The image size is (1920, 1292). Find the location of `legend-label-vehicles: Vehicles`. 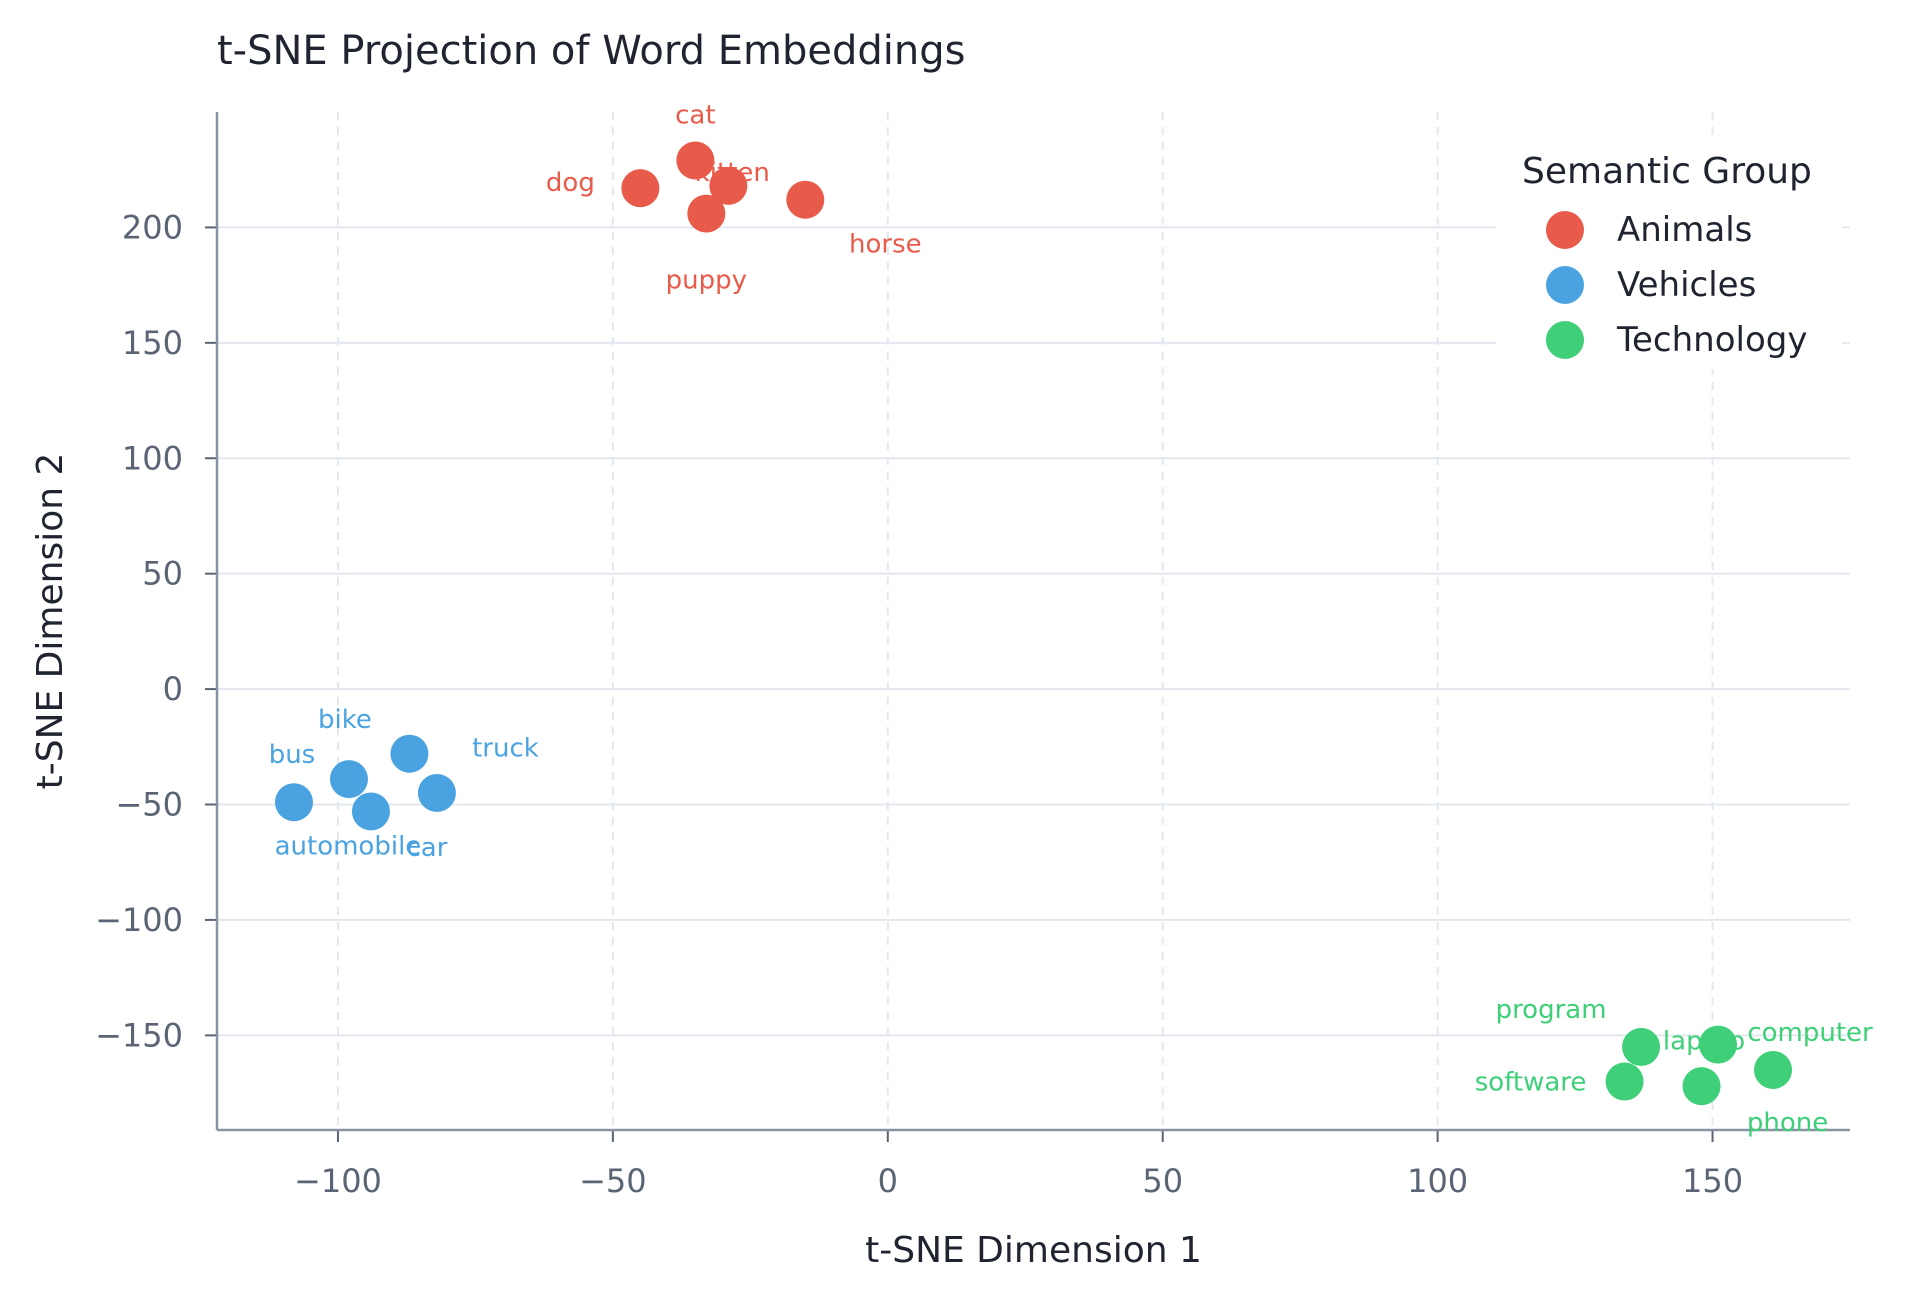

legend-label-vehicles: Vehicles is located at coordinates (1686, 285).